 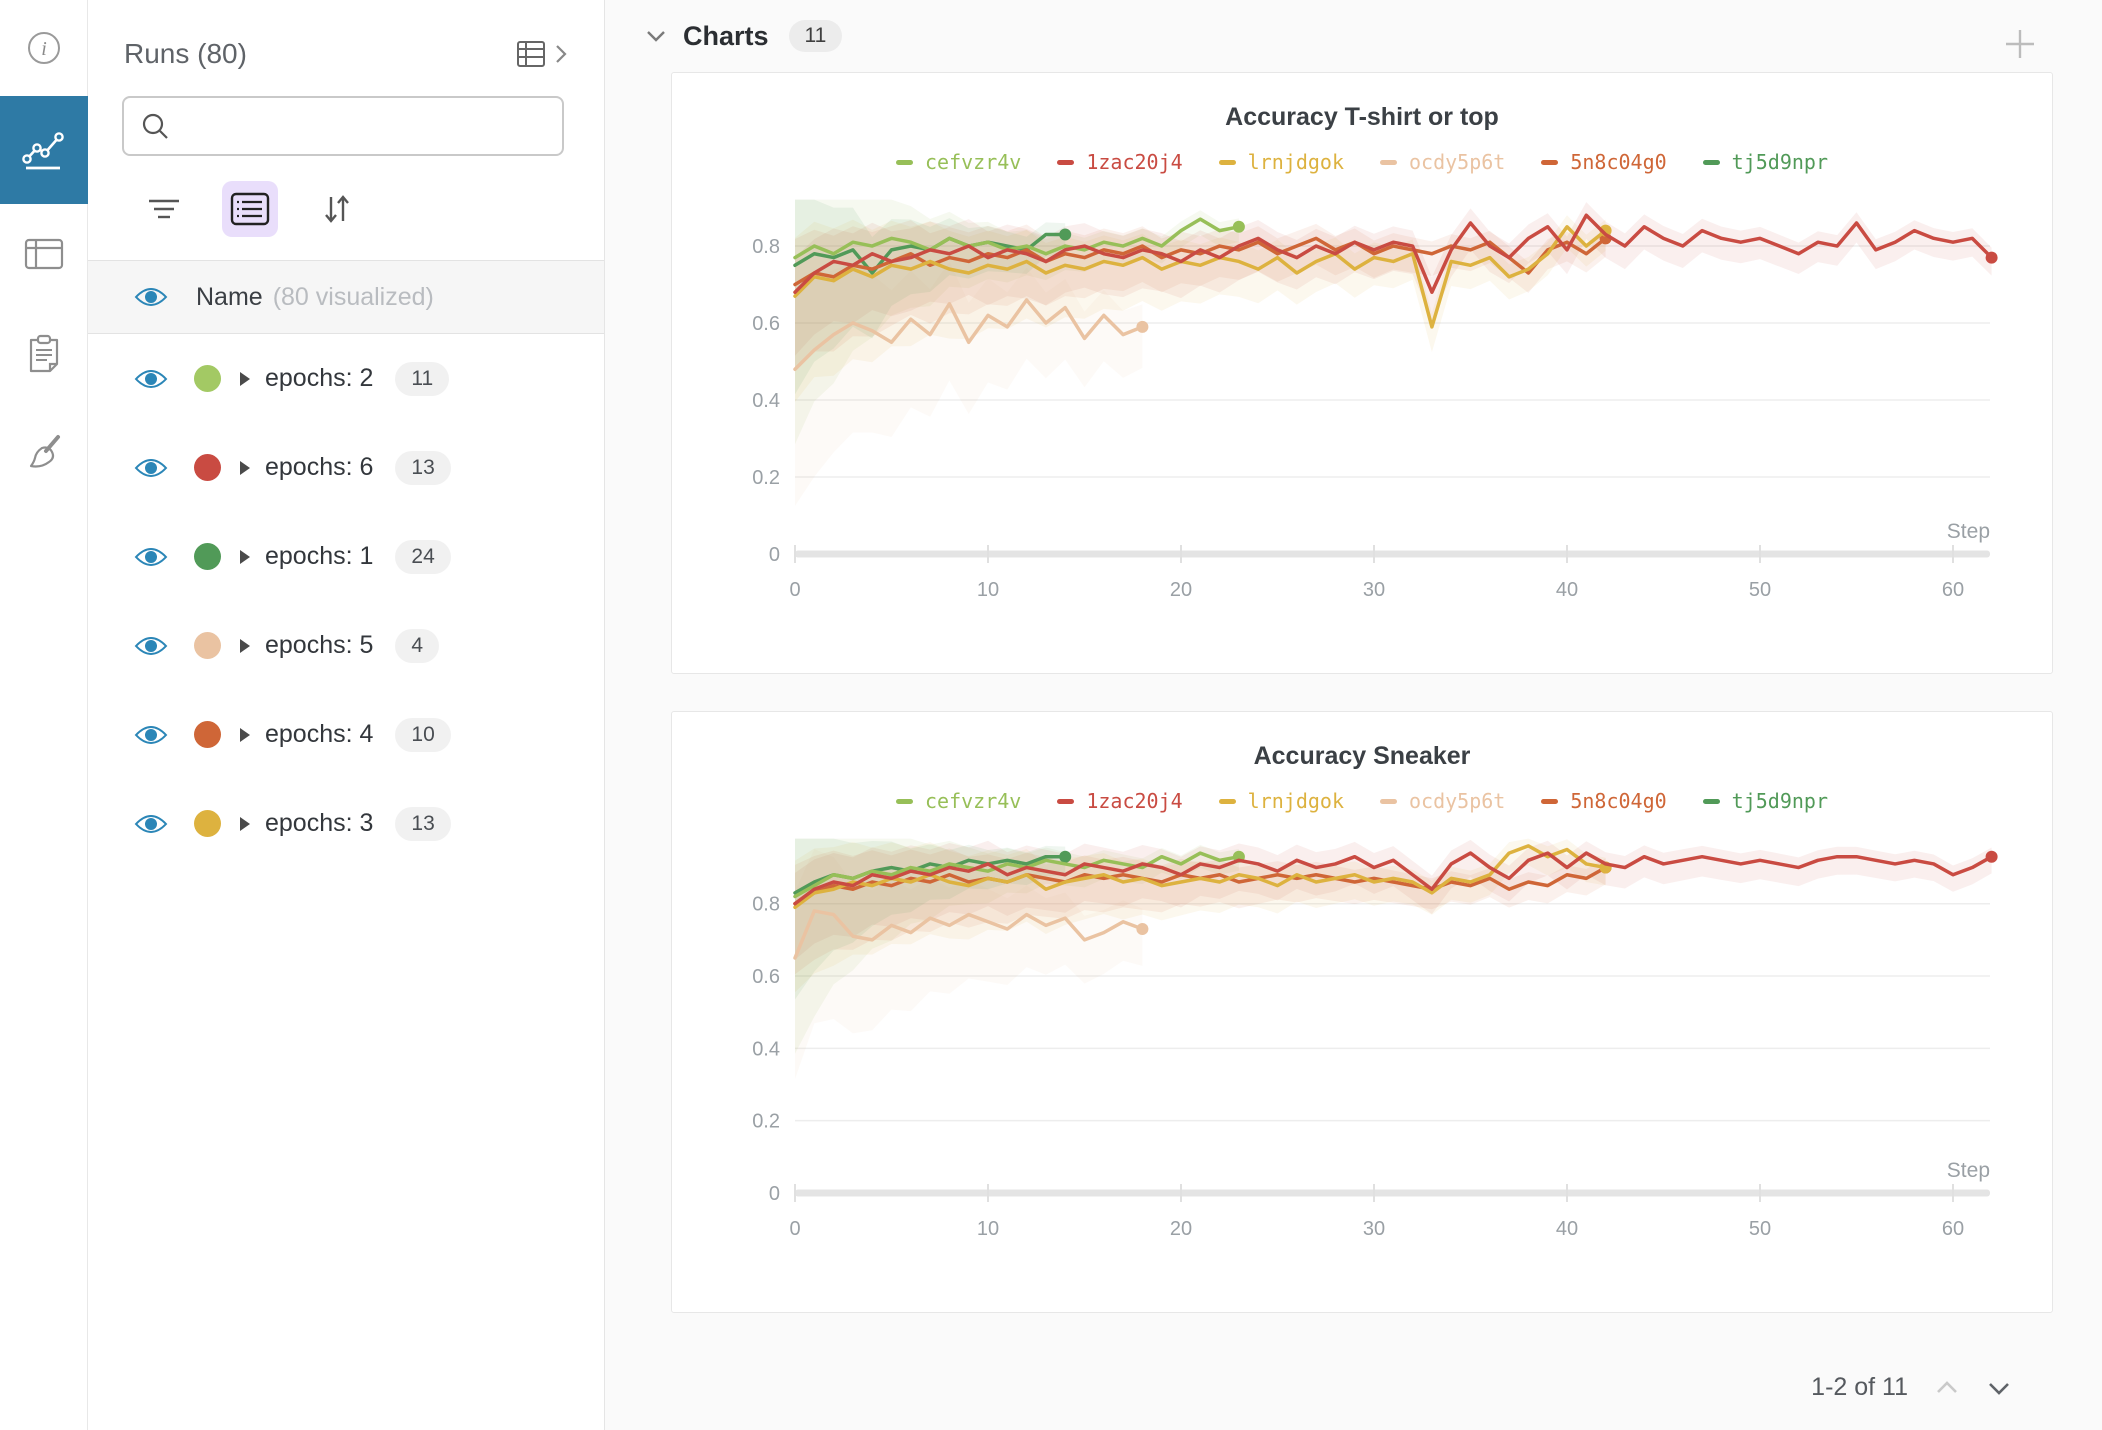 I want to click on rail-item-sweeps, so click(x=44, y=454).